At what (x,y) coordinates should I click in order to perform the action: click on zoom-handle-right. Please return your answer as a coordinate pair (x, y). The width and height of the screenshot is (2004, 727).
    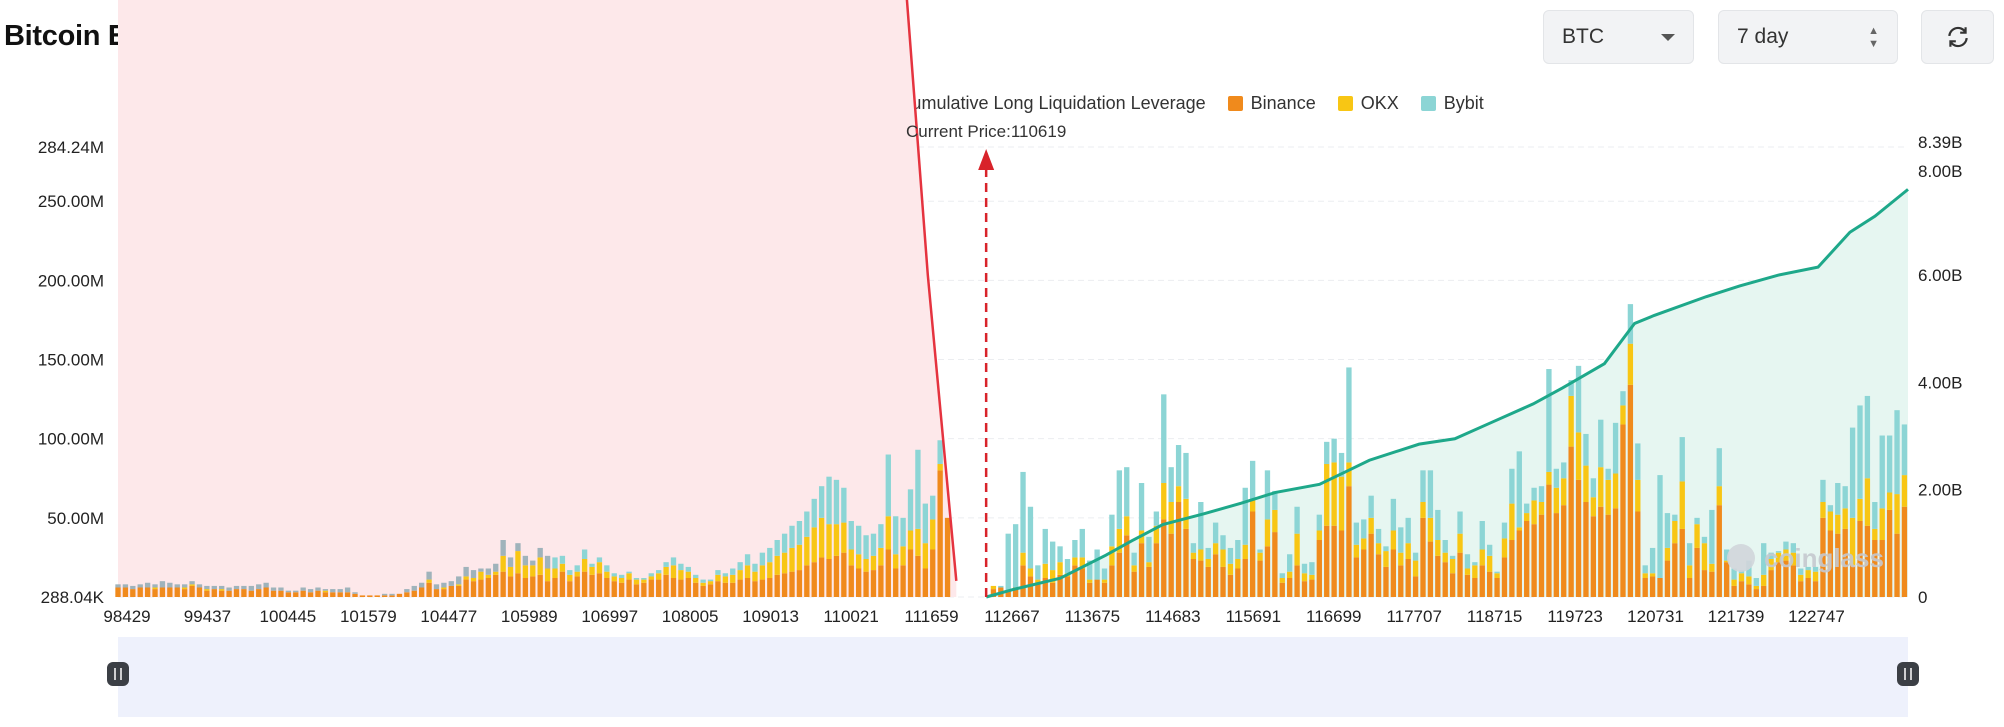
    Looking at the image, I should click on (1908, 674).